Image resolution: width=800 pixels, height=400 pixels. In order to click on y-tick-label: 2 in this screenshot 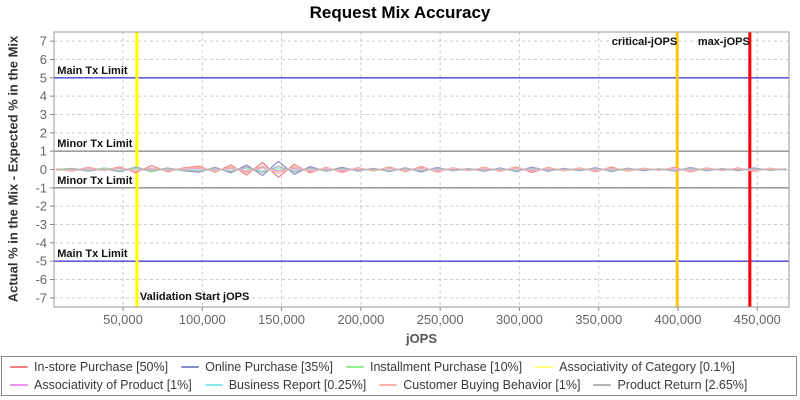, I will do `click(43, 132)`.